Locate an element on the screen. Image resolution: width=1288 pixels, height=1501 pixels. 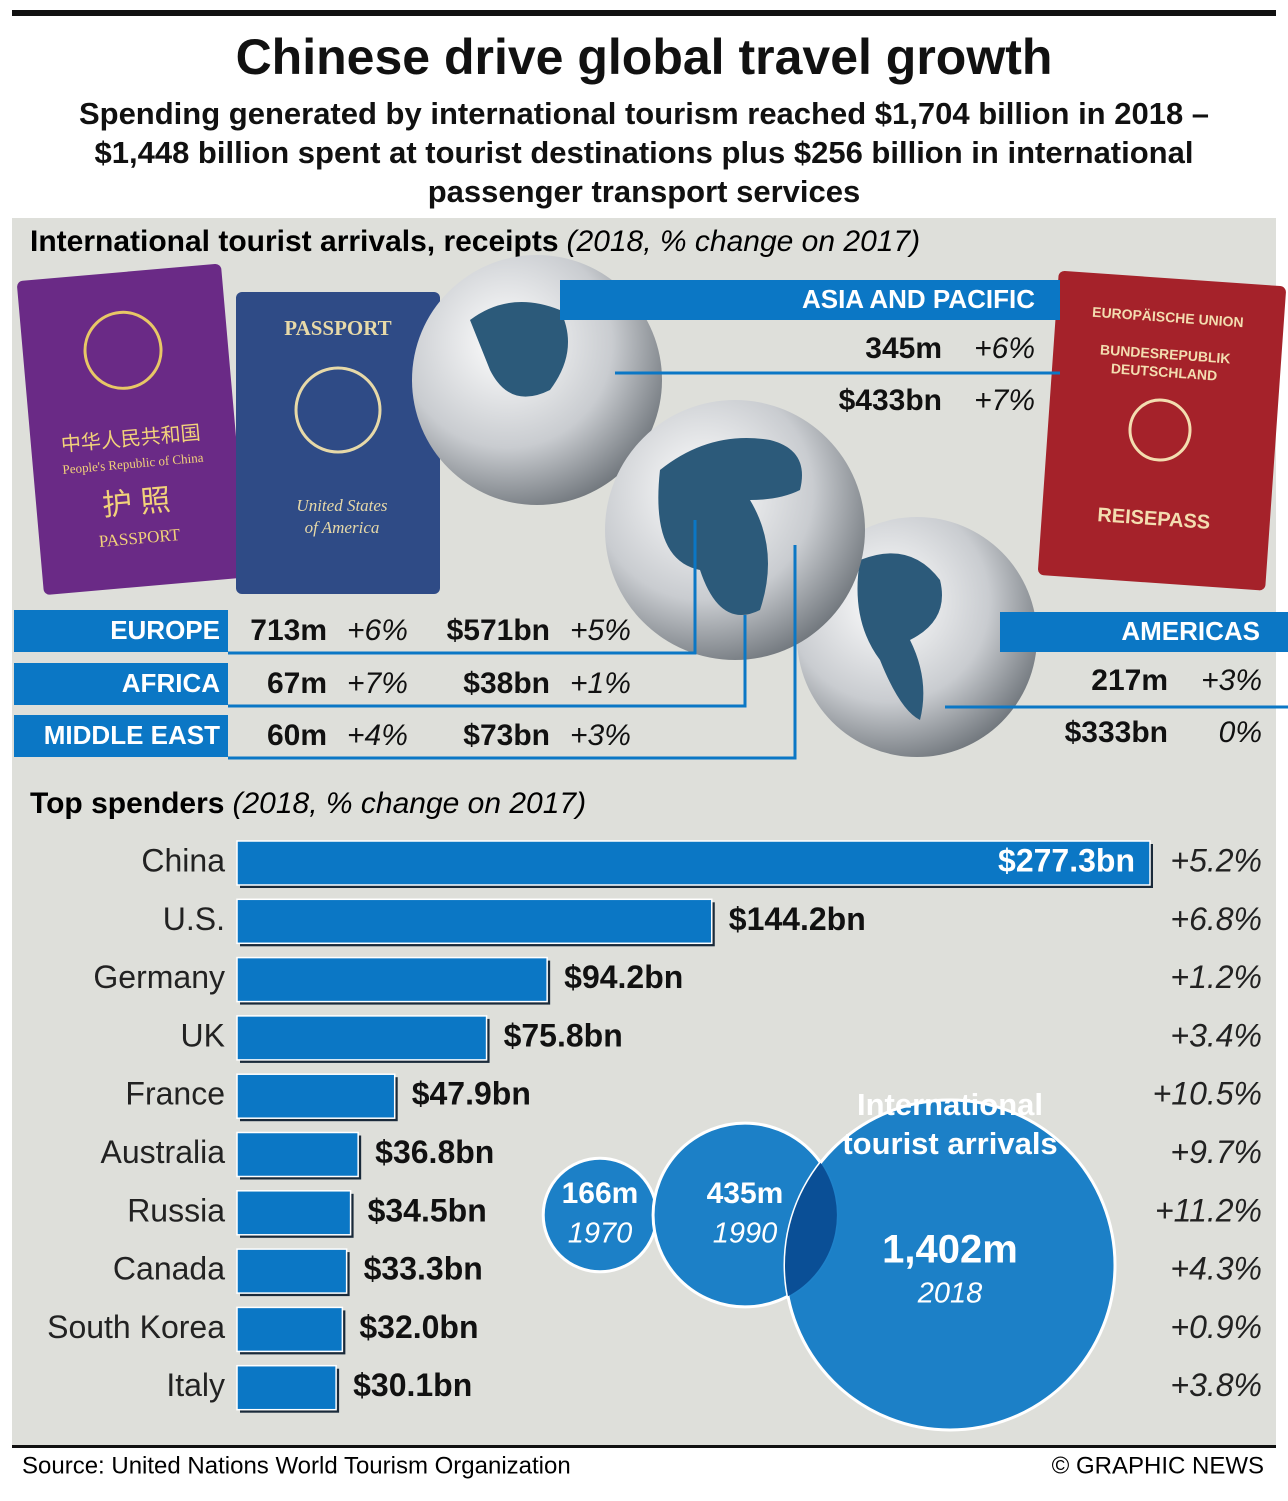
value-label: $47.9bn is located at coordinates (471, 1094).